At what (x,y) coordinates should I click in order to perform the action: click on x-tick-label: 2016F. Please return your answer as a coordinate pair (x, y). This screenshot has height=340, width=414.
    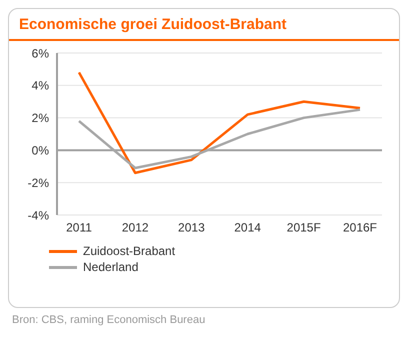
    Looking at the image, I should click on (360, 227).